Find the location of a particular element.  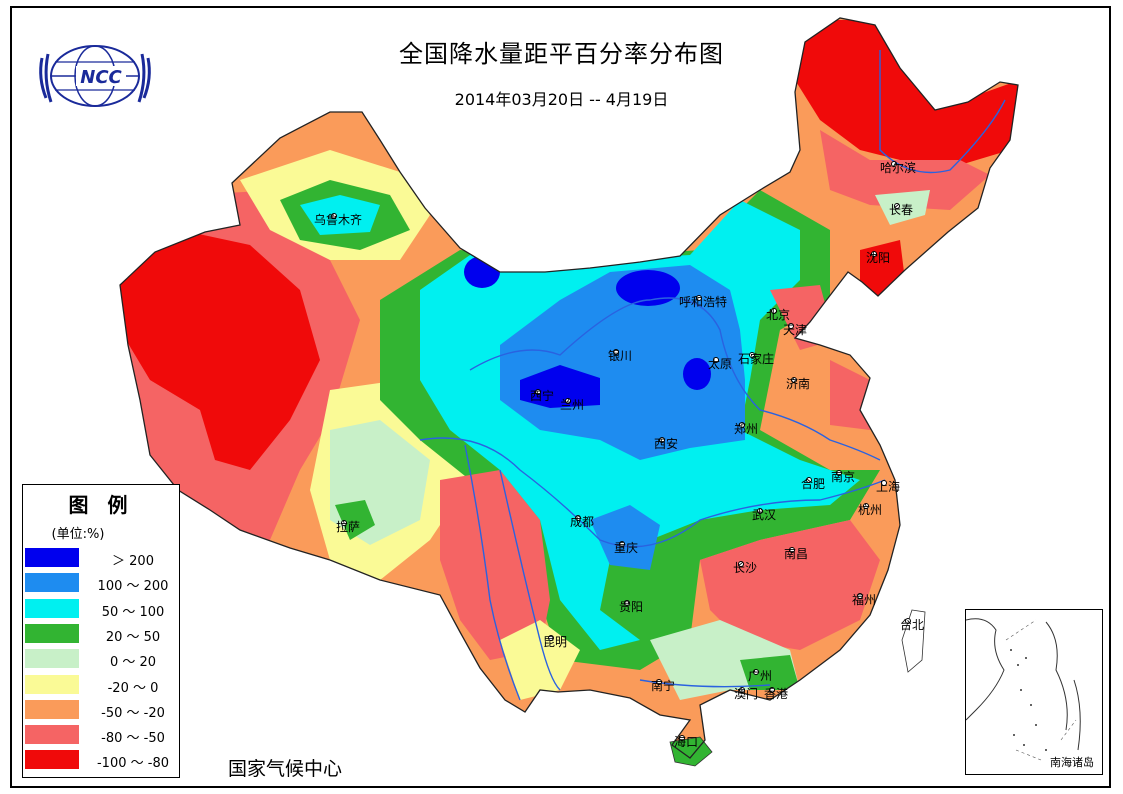

city-label: 拉萨 is located at coordinates (348, 526).